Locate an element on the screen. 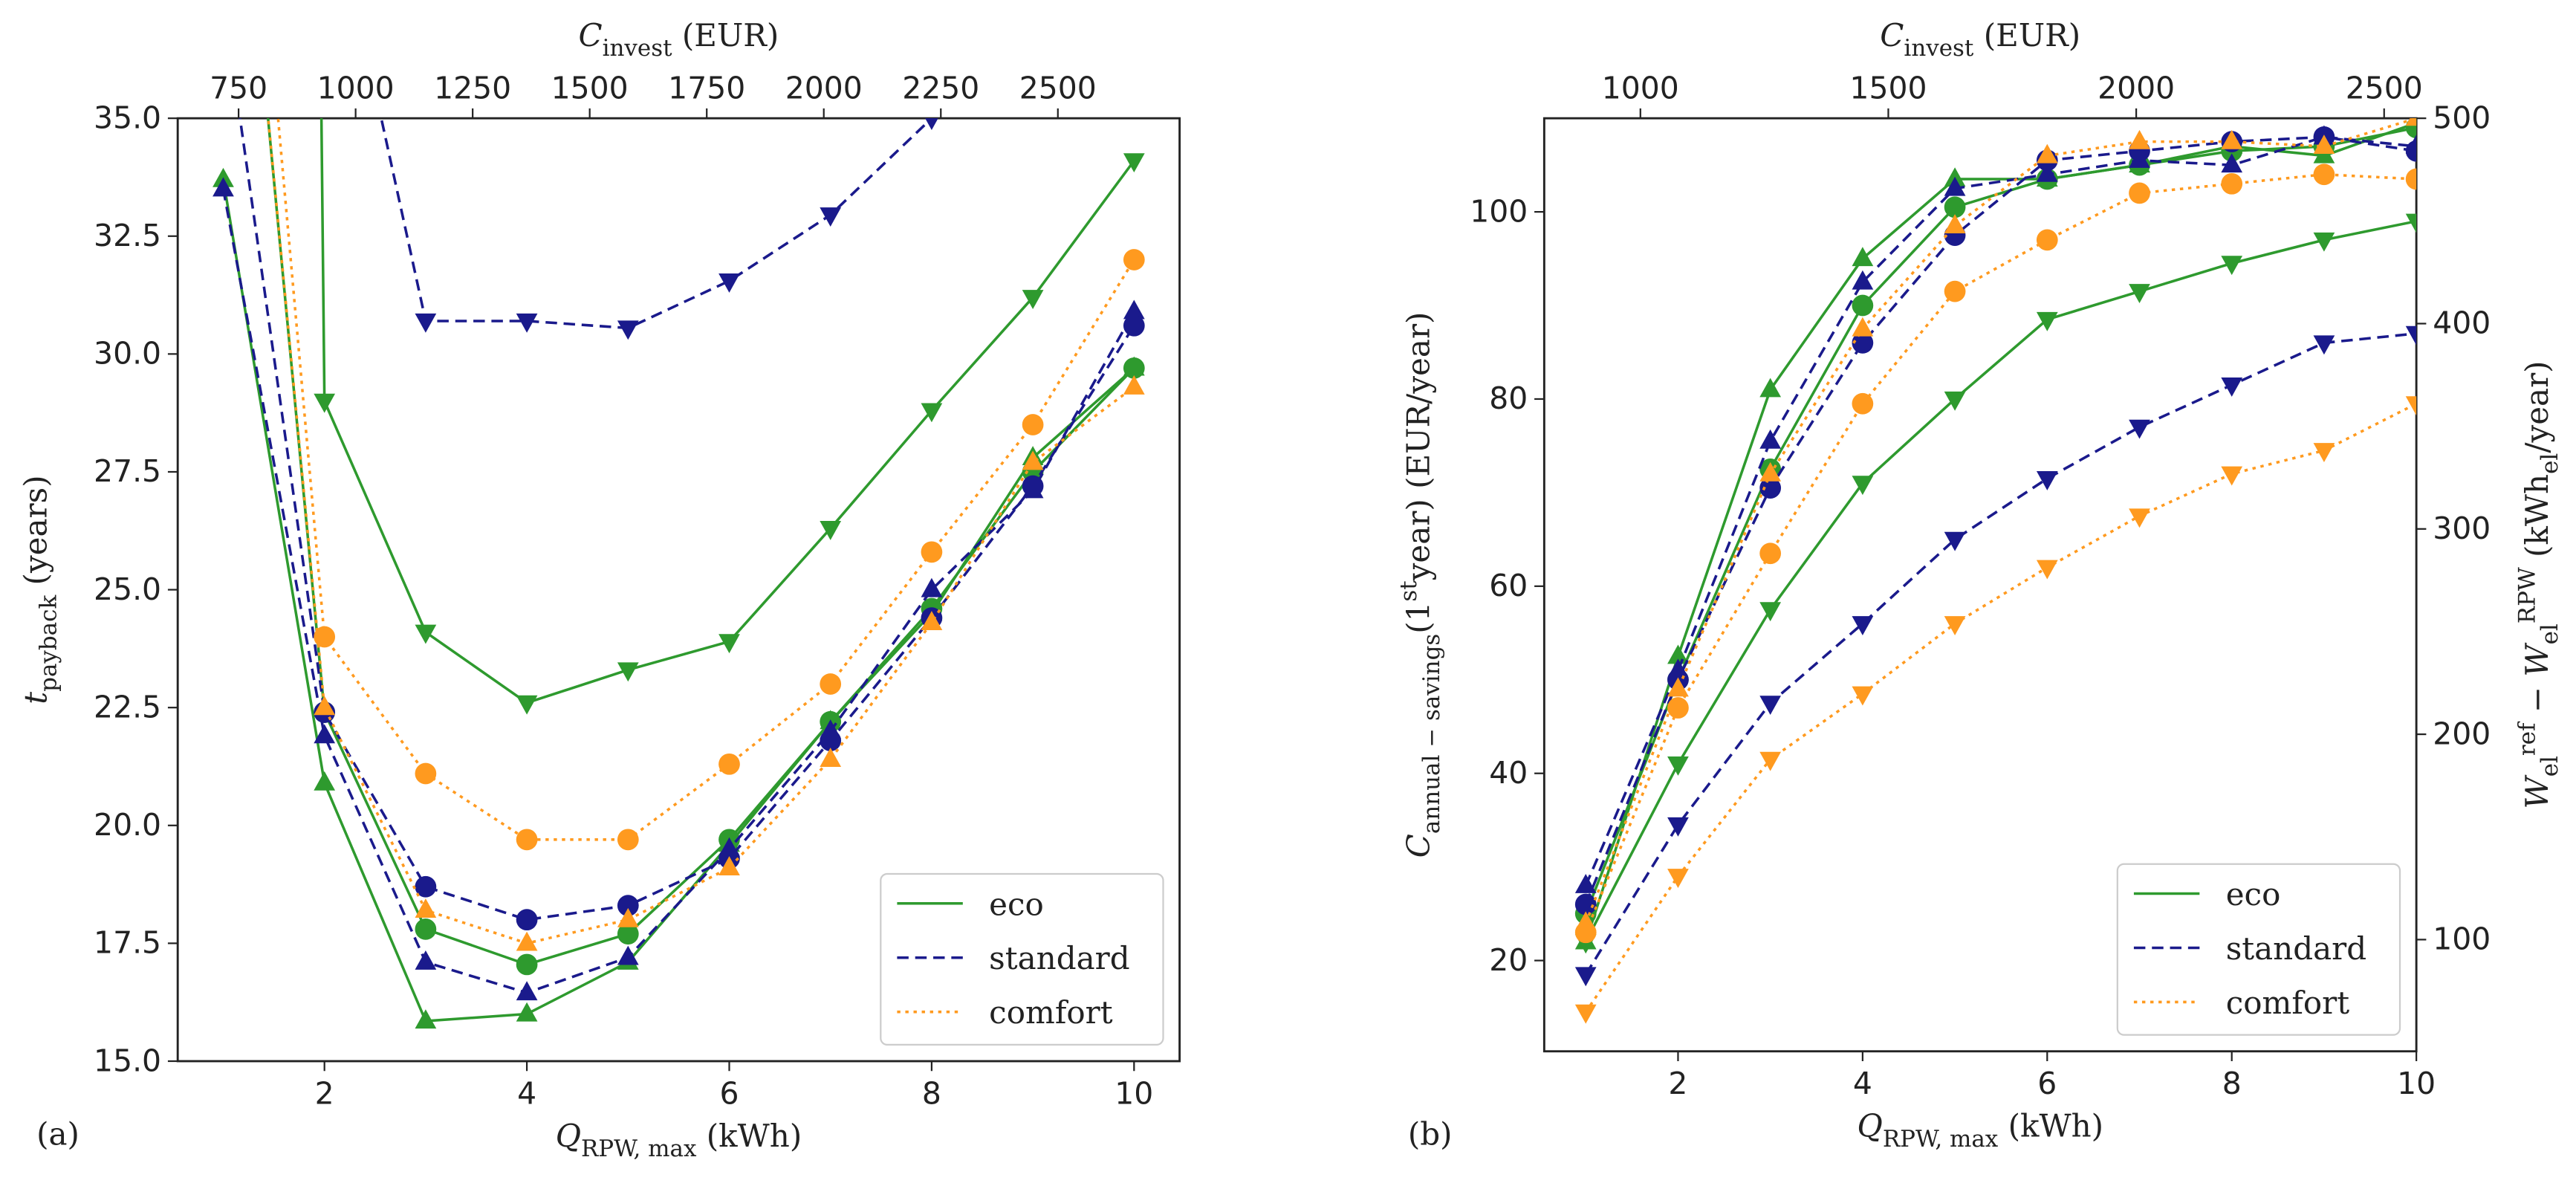 The height and width of the screenshot is (1186, 2576). x2-tick-label: 2250 is located at coordinates (940, 88).